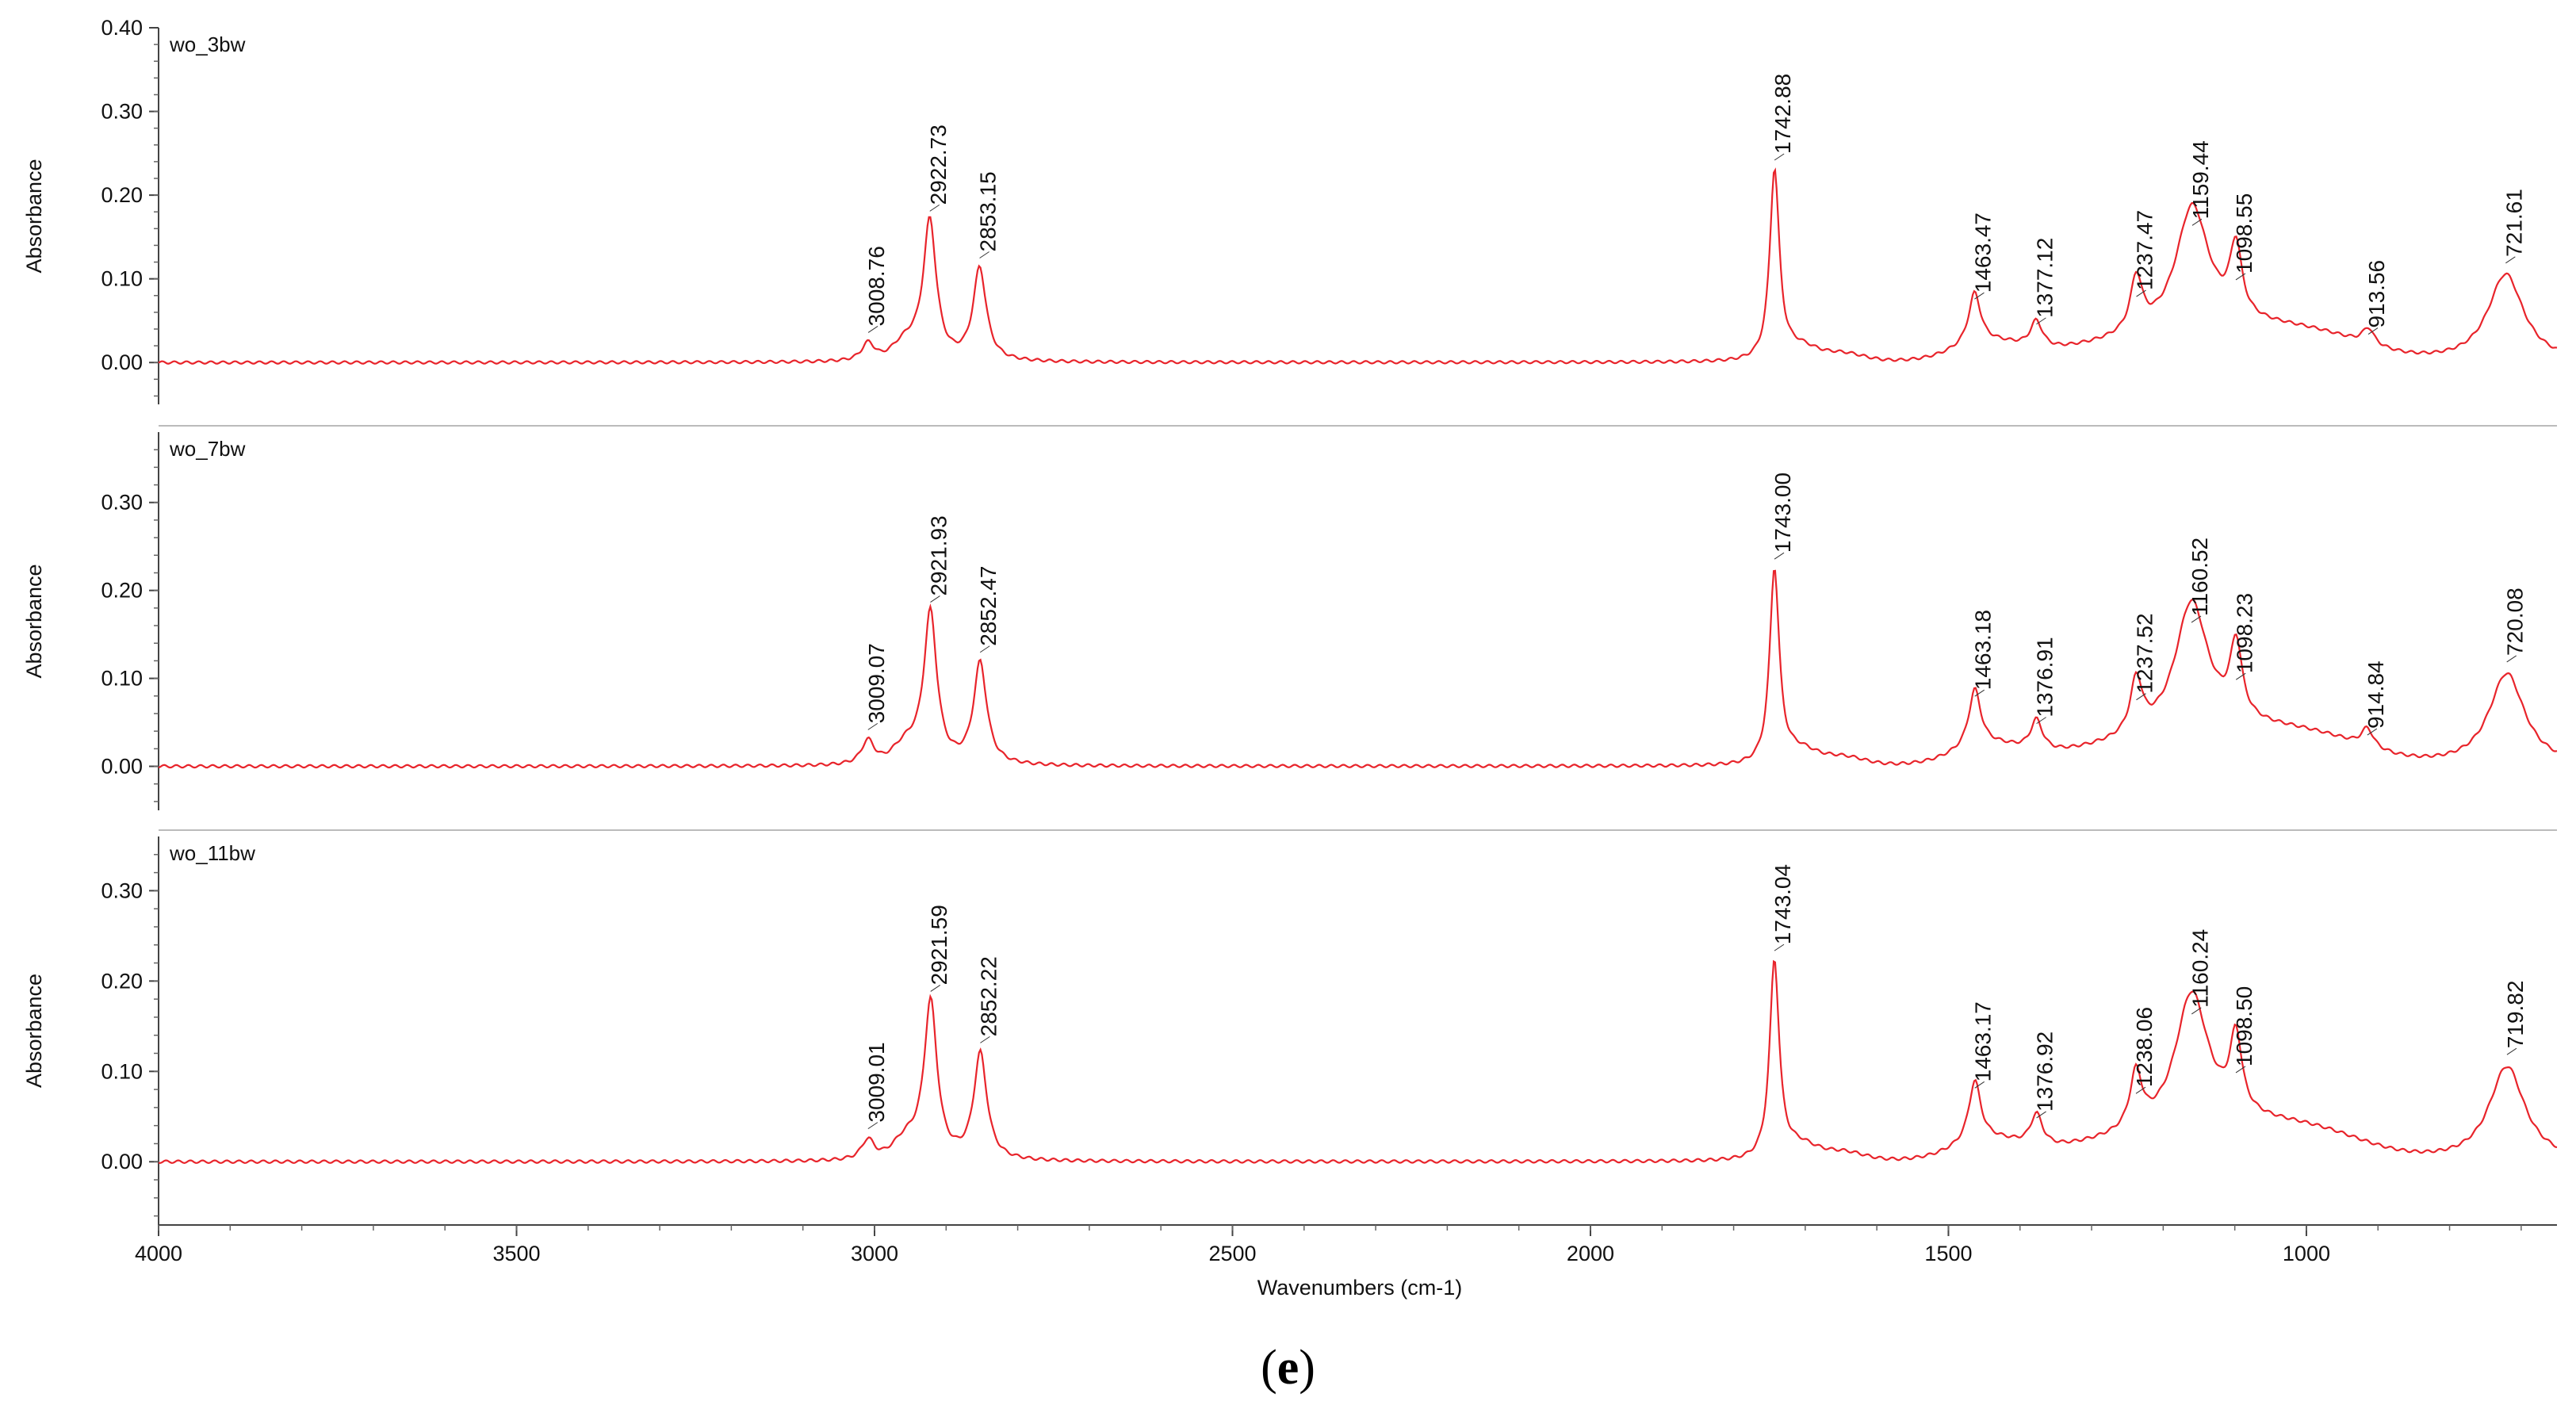 The height and width of the screenshot is (1424, 2576). What do you see at coordinates (2244, 633) in the screenshot?
I see `peak-label: 1098.23` at bounding box center [2244, 633].